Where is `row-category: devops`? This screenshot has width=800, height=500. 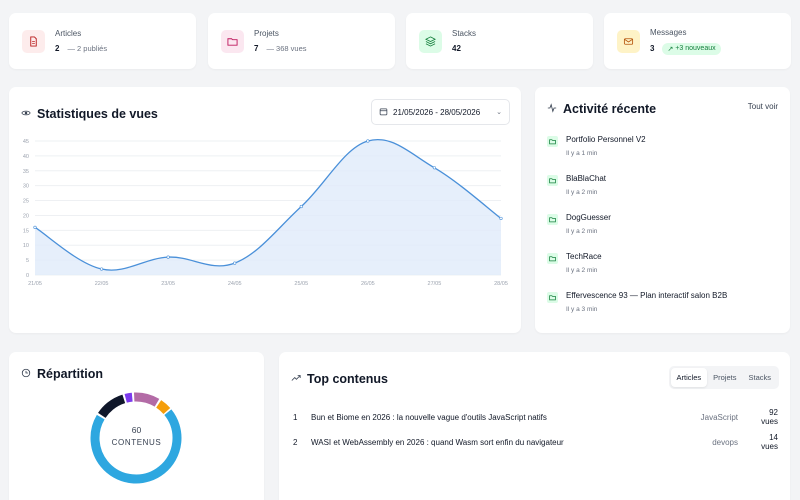
row-category: devops is located at coordinates (725, 442).